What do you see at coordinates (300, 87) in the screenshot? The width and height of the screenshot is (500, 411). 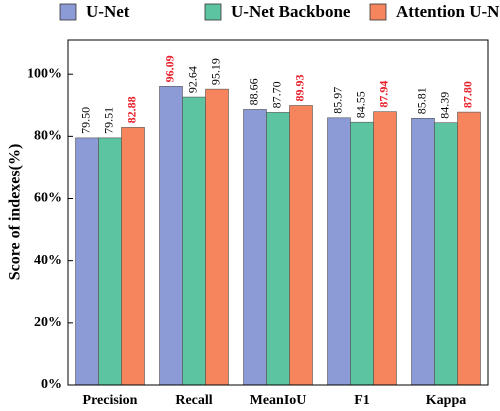 I see `value-label: 89.93` at bounding box center [300, 87].